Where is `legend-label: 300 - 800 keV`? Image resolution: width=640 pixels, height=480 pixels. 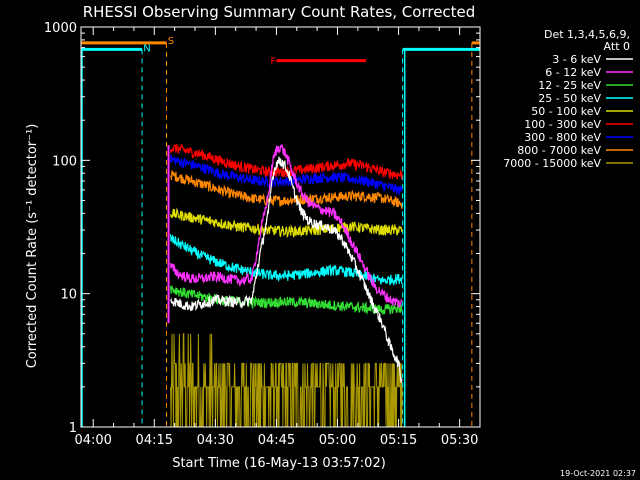
legend-label: 300 - 800 keV is located at coordinates (562, 137).